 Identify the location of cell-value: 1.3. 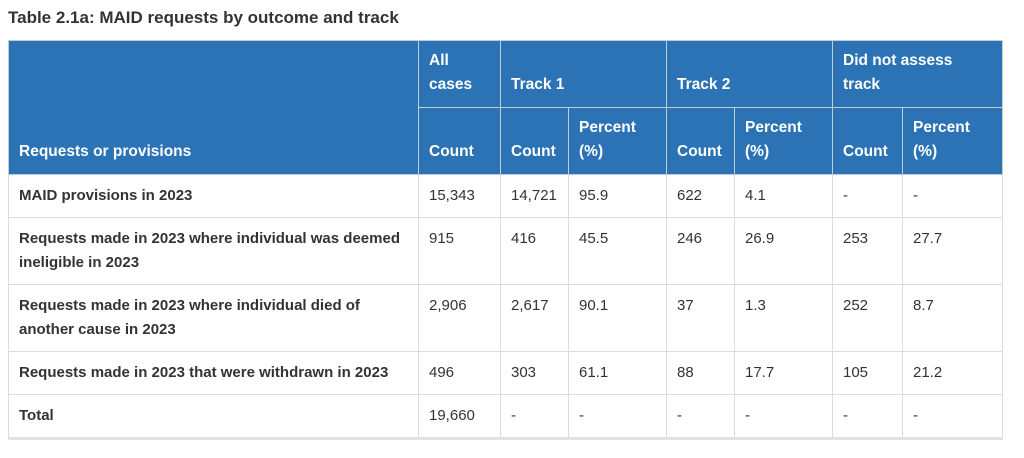
(783, 318).